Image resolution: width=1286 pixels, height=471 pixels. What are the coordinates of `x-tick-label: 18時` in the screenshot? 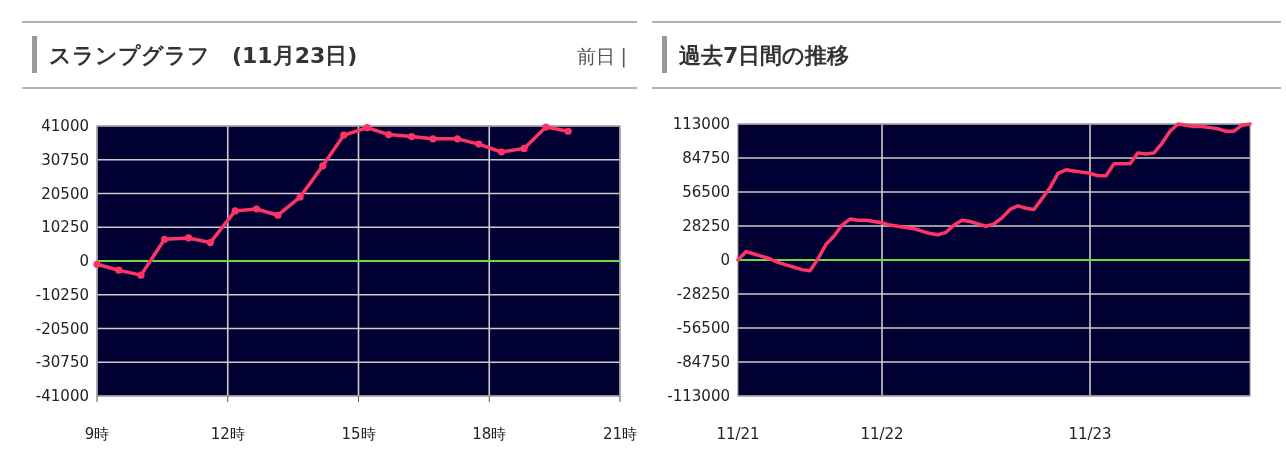 It's located at (489, 434).